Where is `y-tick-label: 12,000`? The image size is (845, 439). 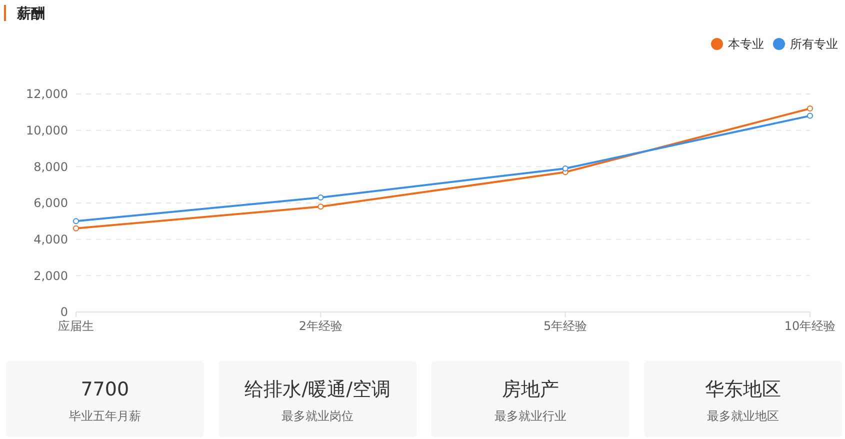 y-tick-label: 12,000 is located at coordinates (47, 94).